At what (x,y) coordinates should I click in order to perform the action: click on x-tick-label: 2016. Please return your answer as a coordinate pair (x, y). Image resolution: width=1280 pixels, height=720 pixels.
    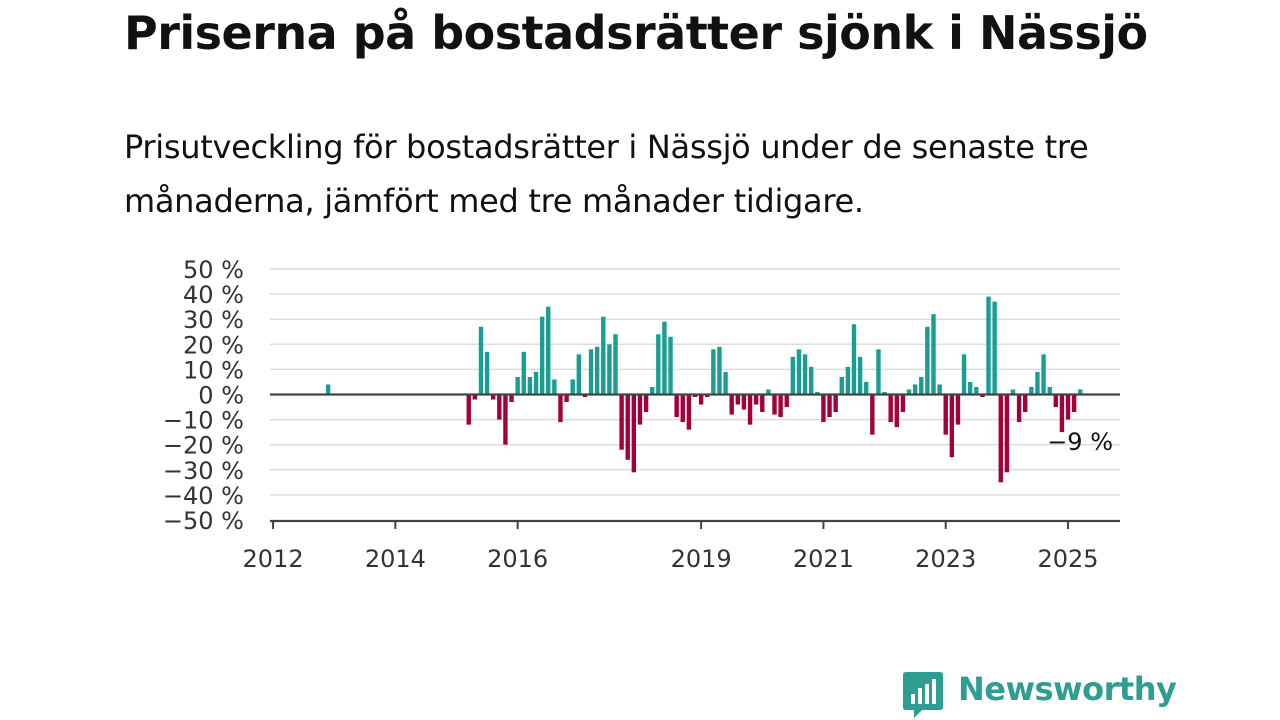
    Looking at the image, I should click on (517, 559).